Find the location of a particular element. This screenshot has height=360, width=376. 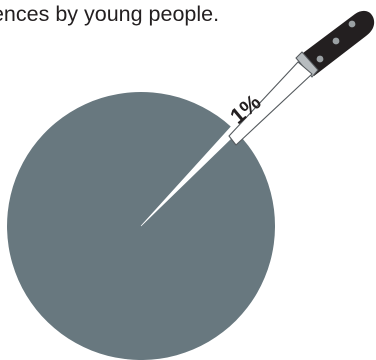

caption-text: fences by young people. is located at coordinates (110, 14).